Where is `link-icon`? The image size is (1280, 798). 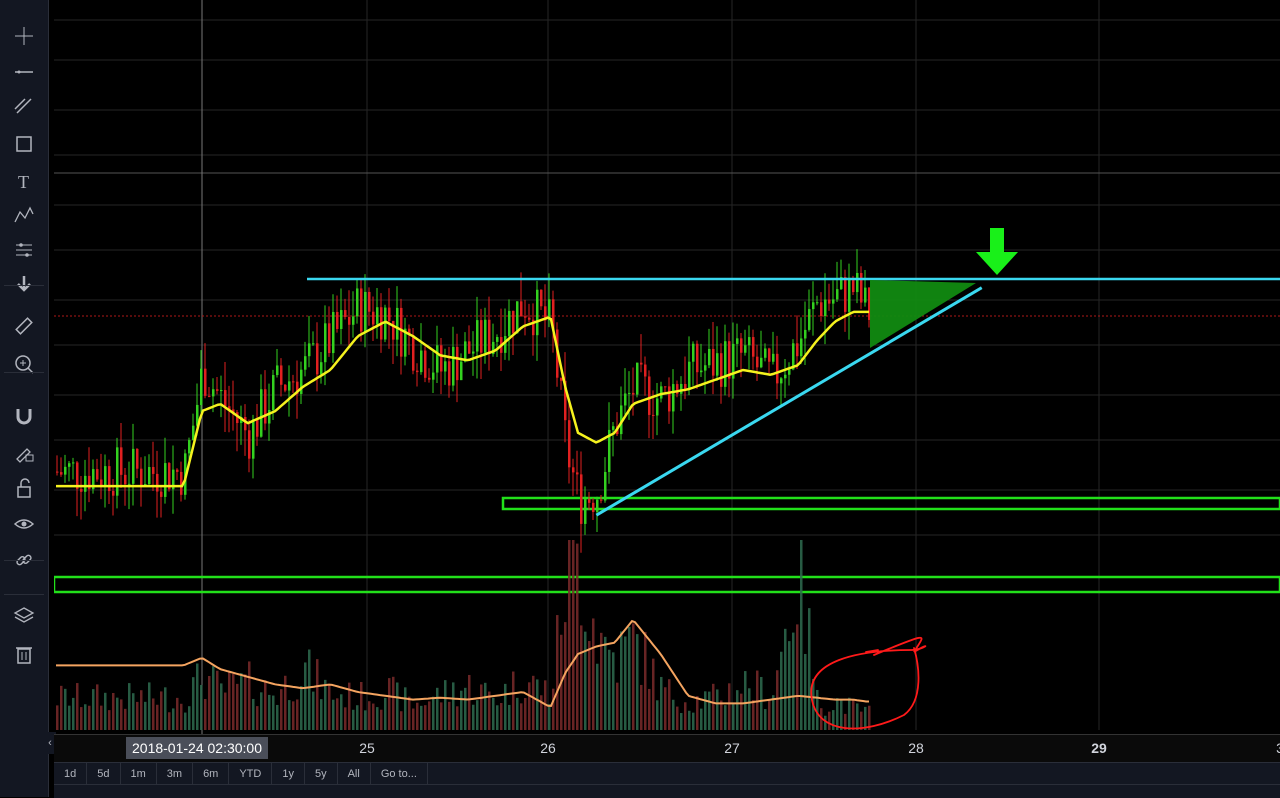
link-icon is located at coordinates (24, 560).